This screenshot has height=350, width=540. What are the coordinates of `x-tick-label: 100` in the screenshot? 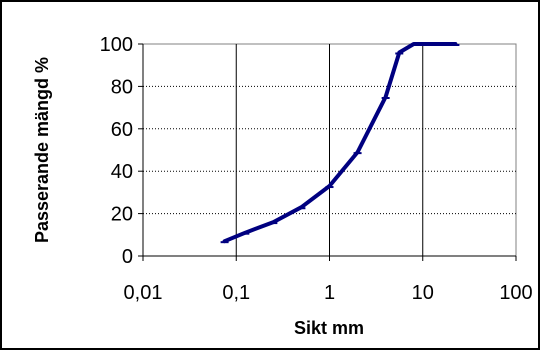 It's located at (515, 293).